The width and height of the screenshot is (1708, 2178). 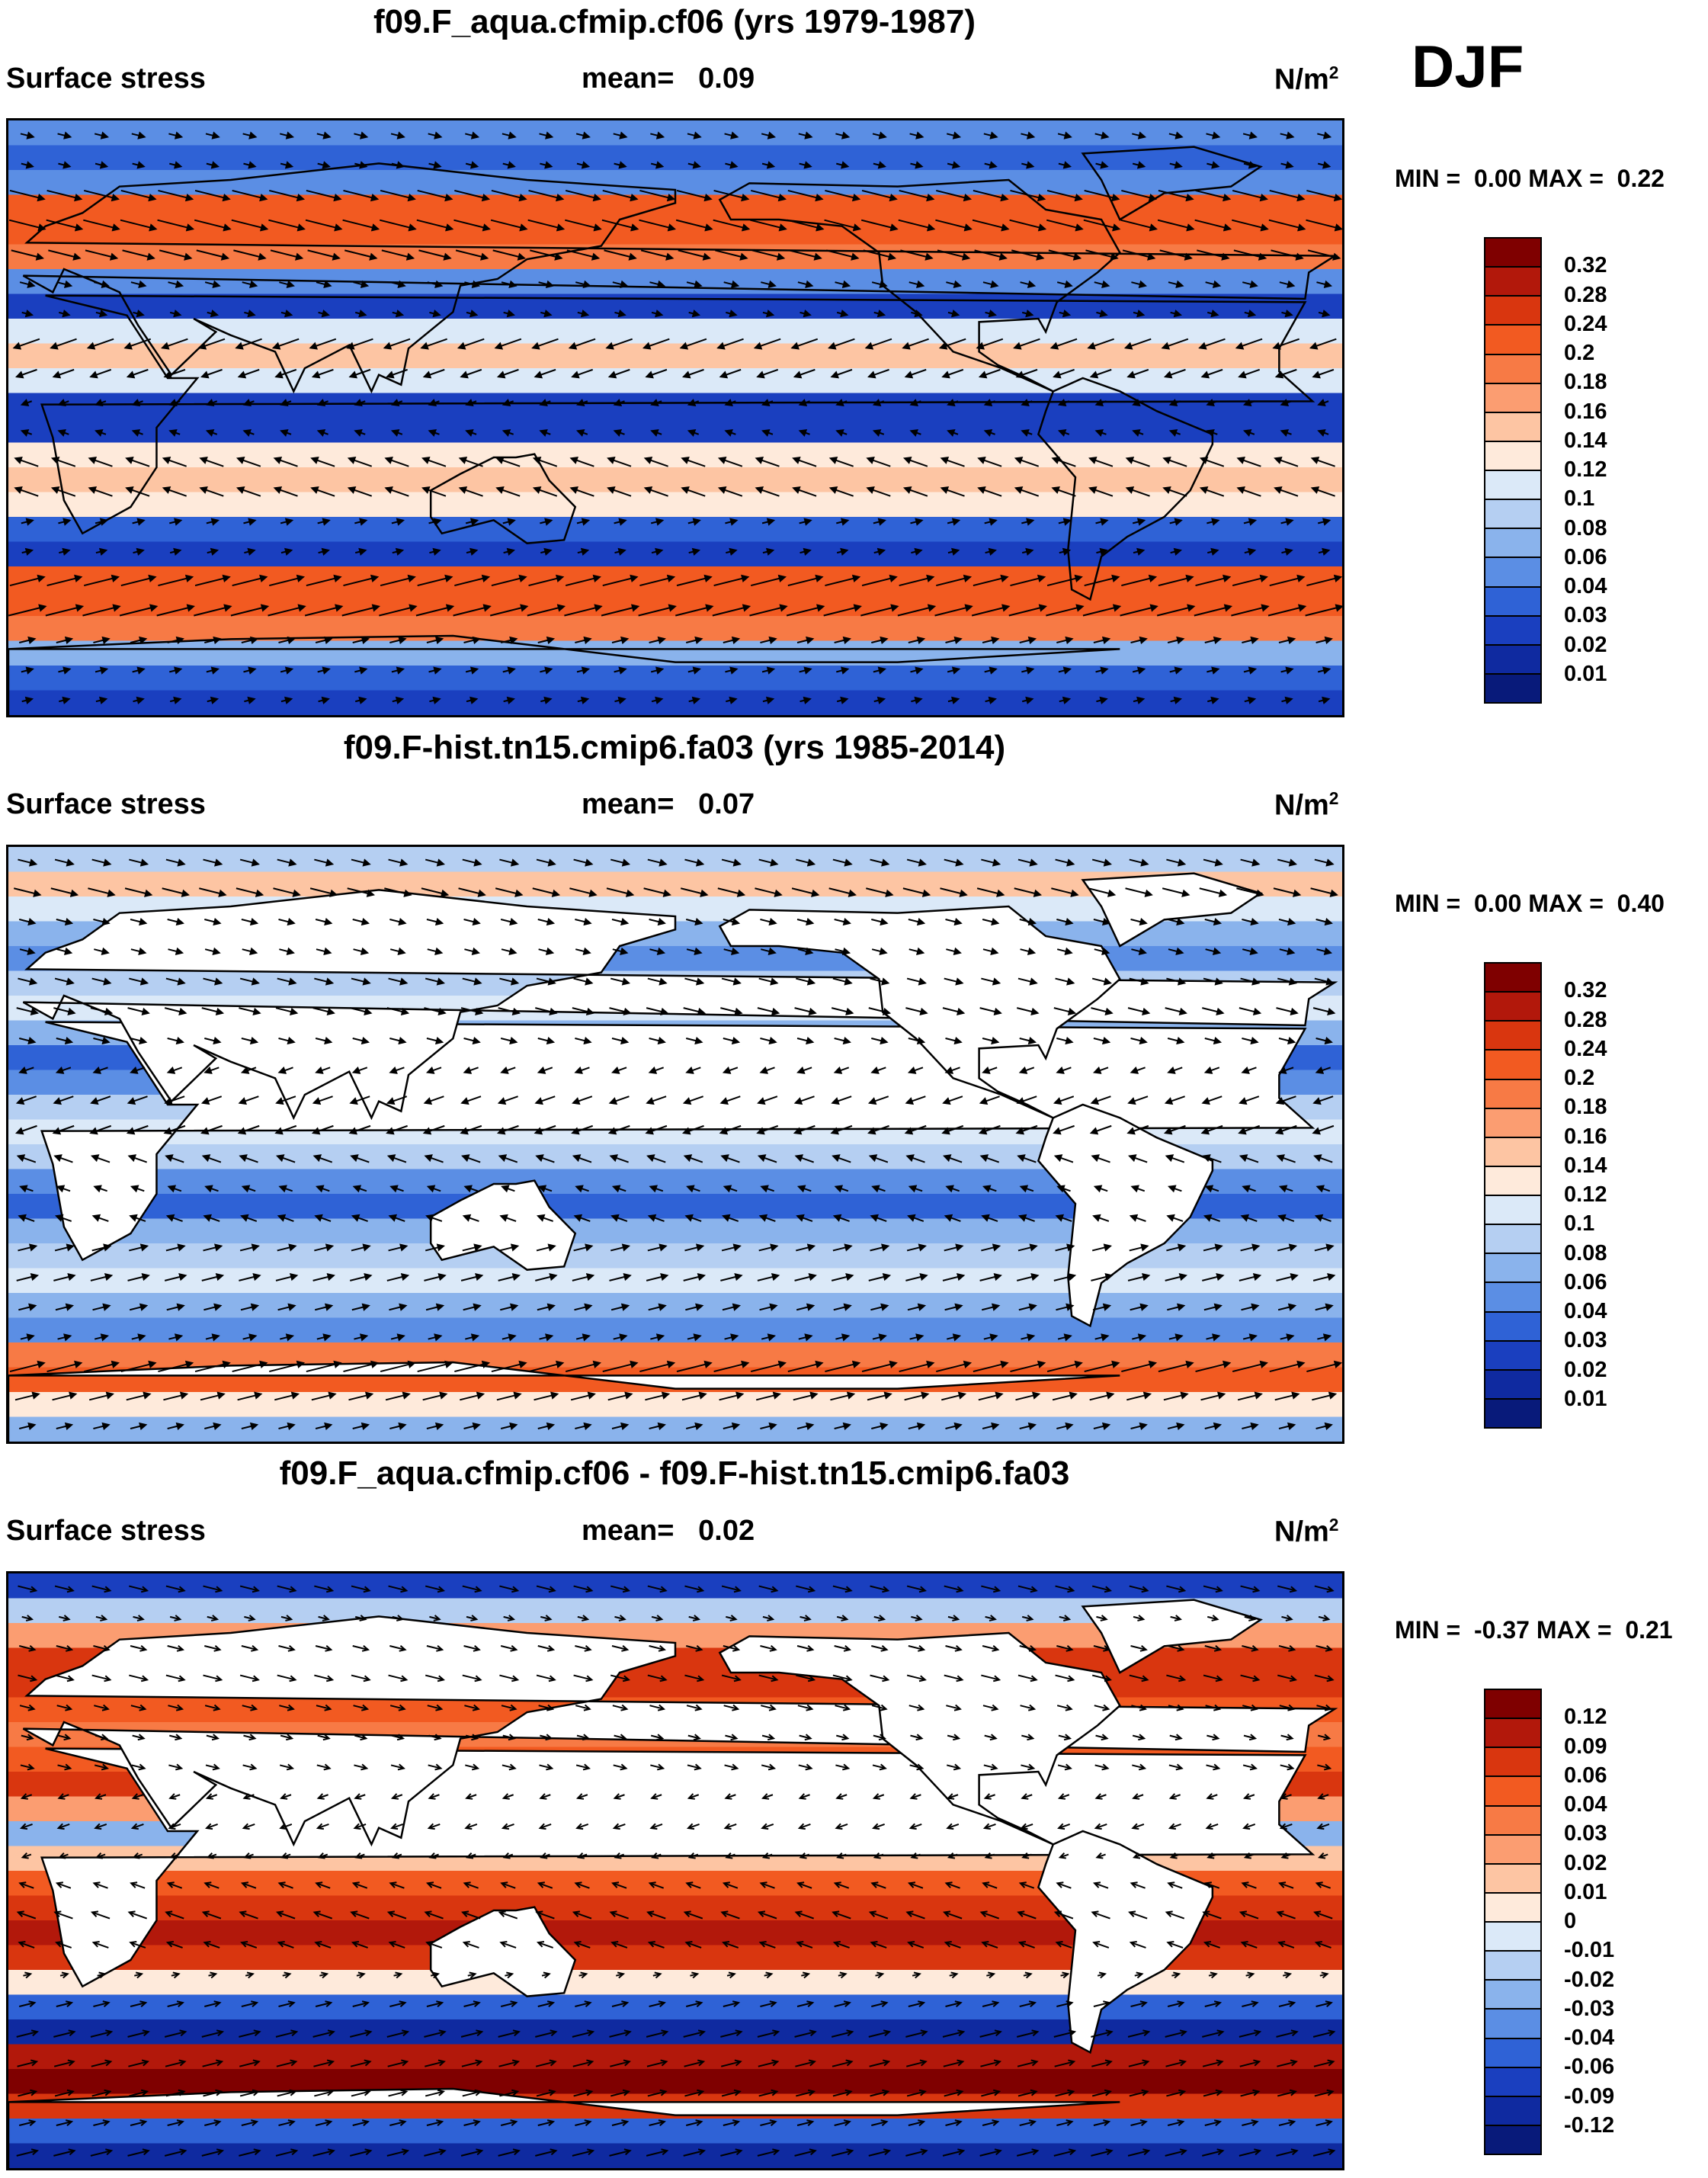 What do you see at coordinates (1585, 1776) in the screenshot?
I see `colorbar-tick-label: 0.06` at bounding box center [1585, 1776].